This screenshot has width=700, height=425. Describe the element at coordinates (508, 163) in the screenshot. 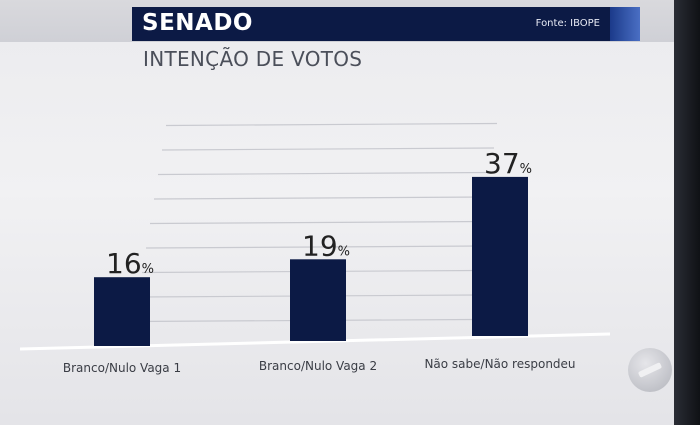

I see `value-label: 37%` at that location.